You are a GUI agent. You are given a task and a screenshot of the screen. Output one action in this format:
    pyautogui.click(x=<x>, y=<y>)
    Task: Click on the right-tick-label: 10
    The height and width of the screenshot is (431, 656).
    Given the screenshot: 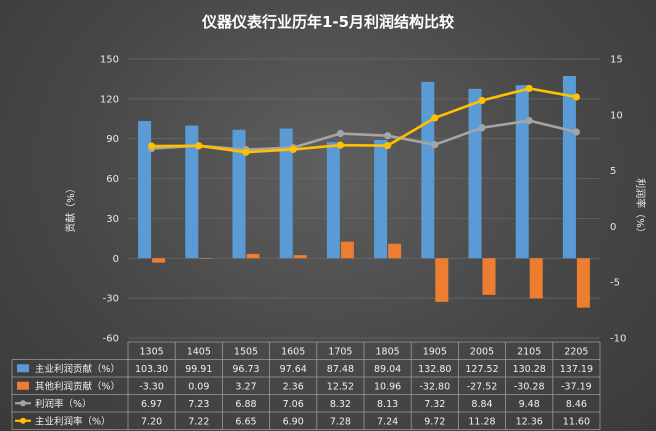 What is the action you would take?
    pyautogui.click(x=616, y=115)
    